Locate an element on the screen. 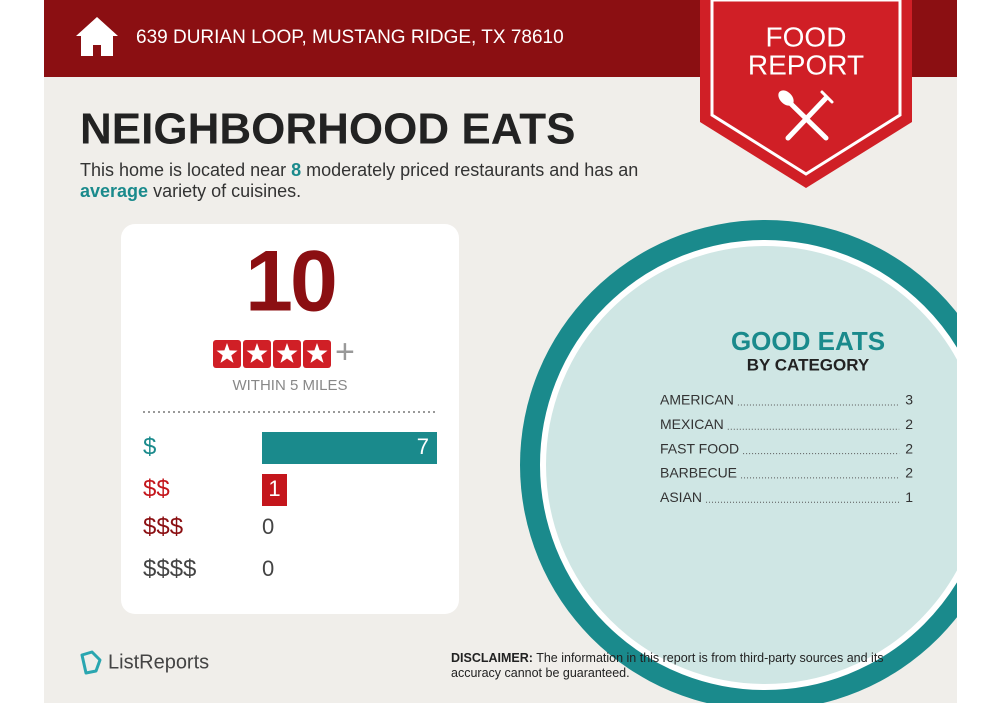  price-label: $$$ is located at coordinates (163, 526).